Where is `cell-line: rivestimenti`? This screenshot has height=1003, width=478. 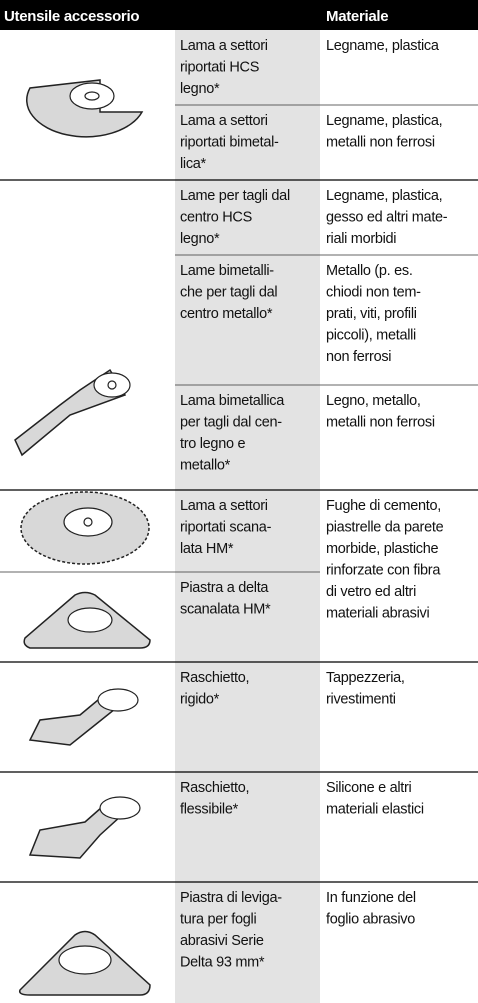
cell-line: rivestimenti is located at coordinates (361, 700).